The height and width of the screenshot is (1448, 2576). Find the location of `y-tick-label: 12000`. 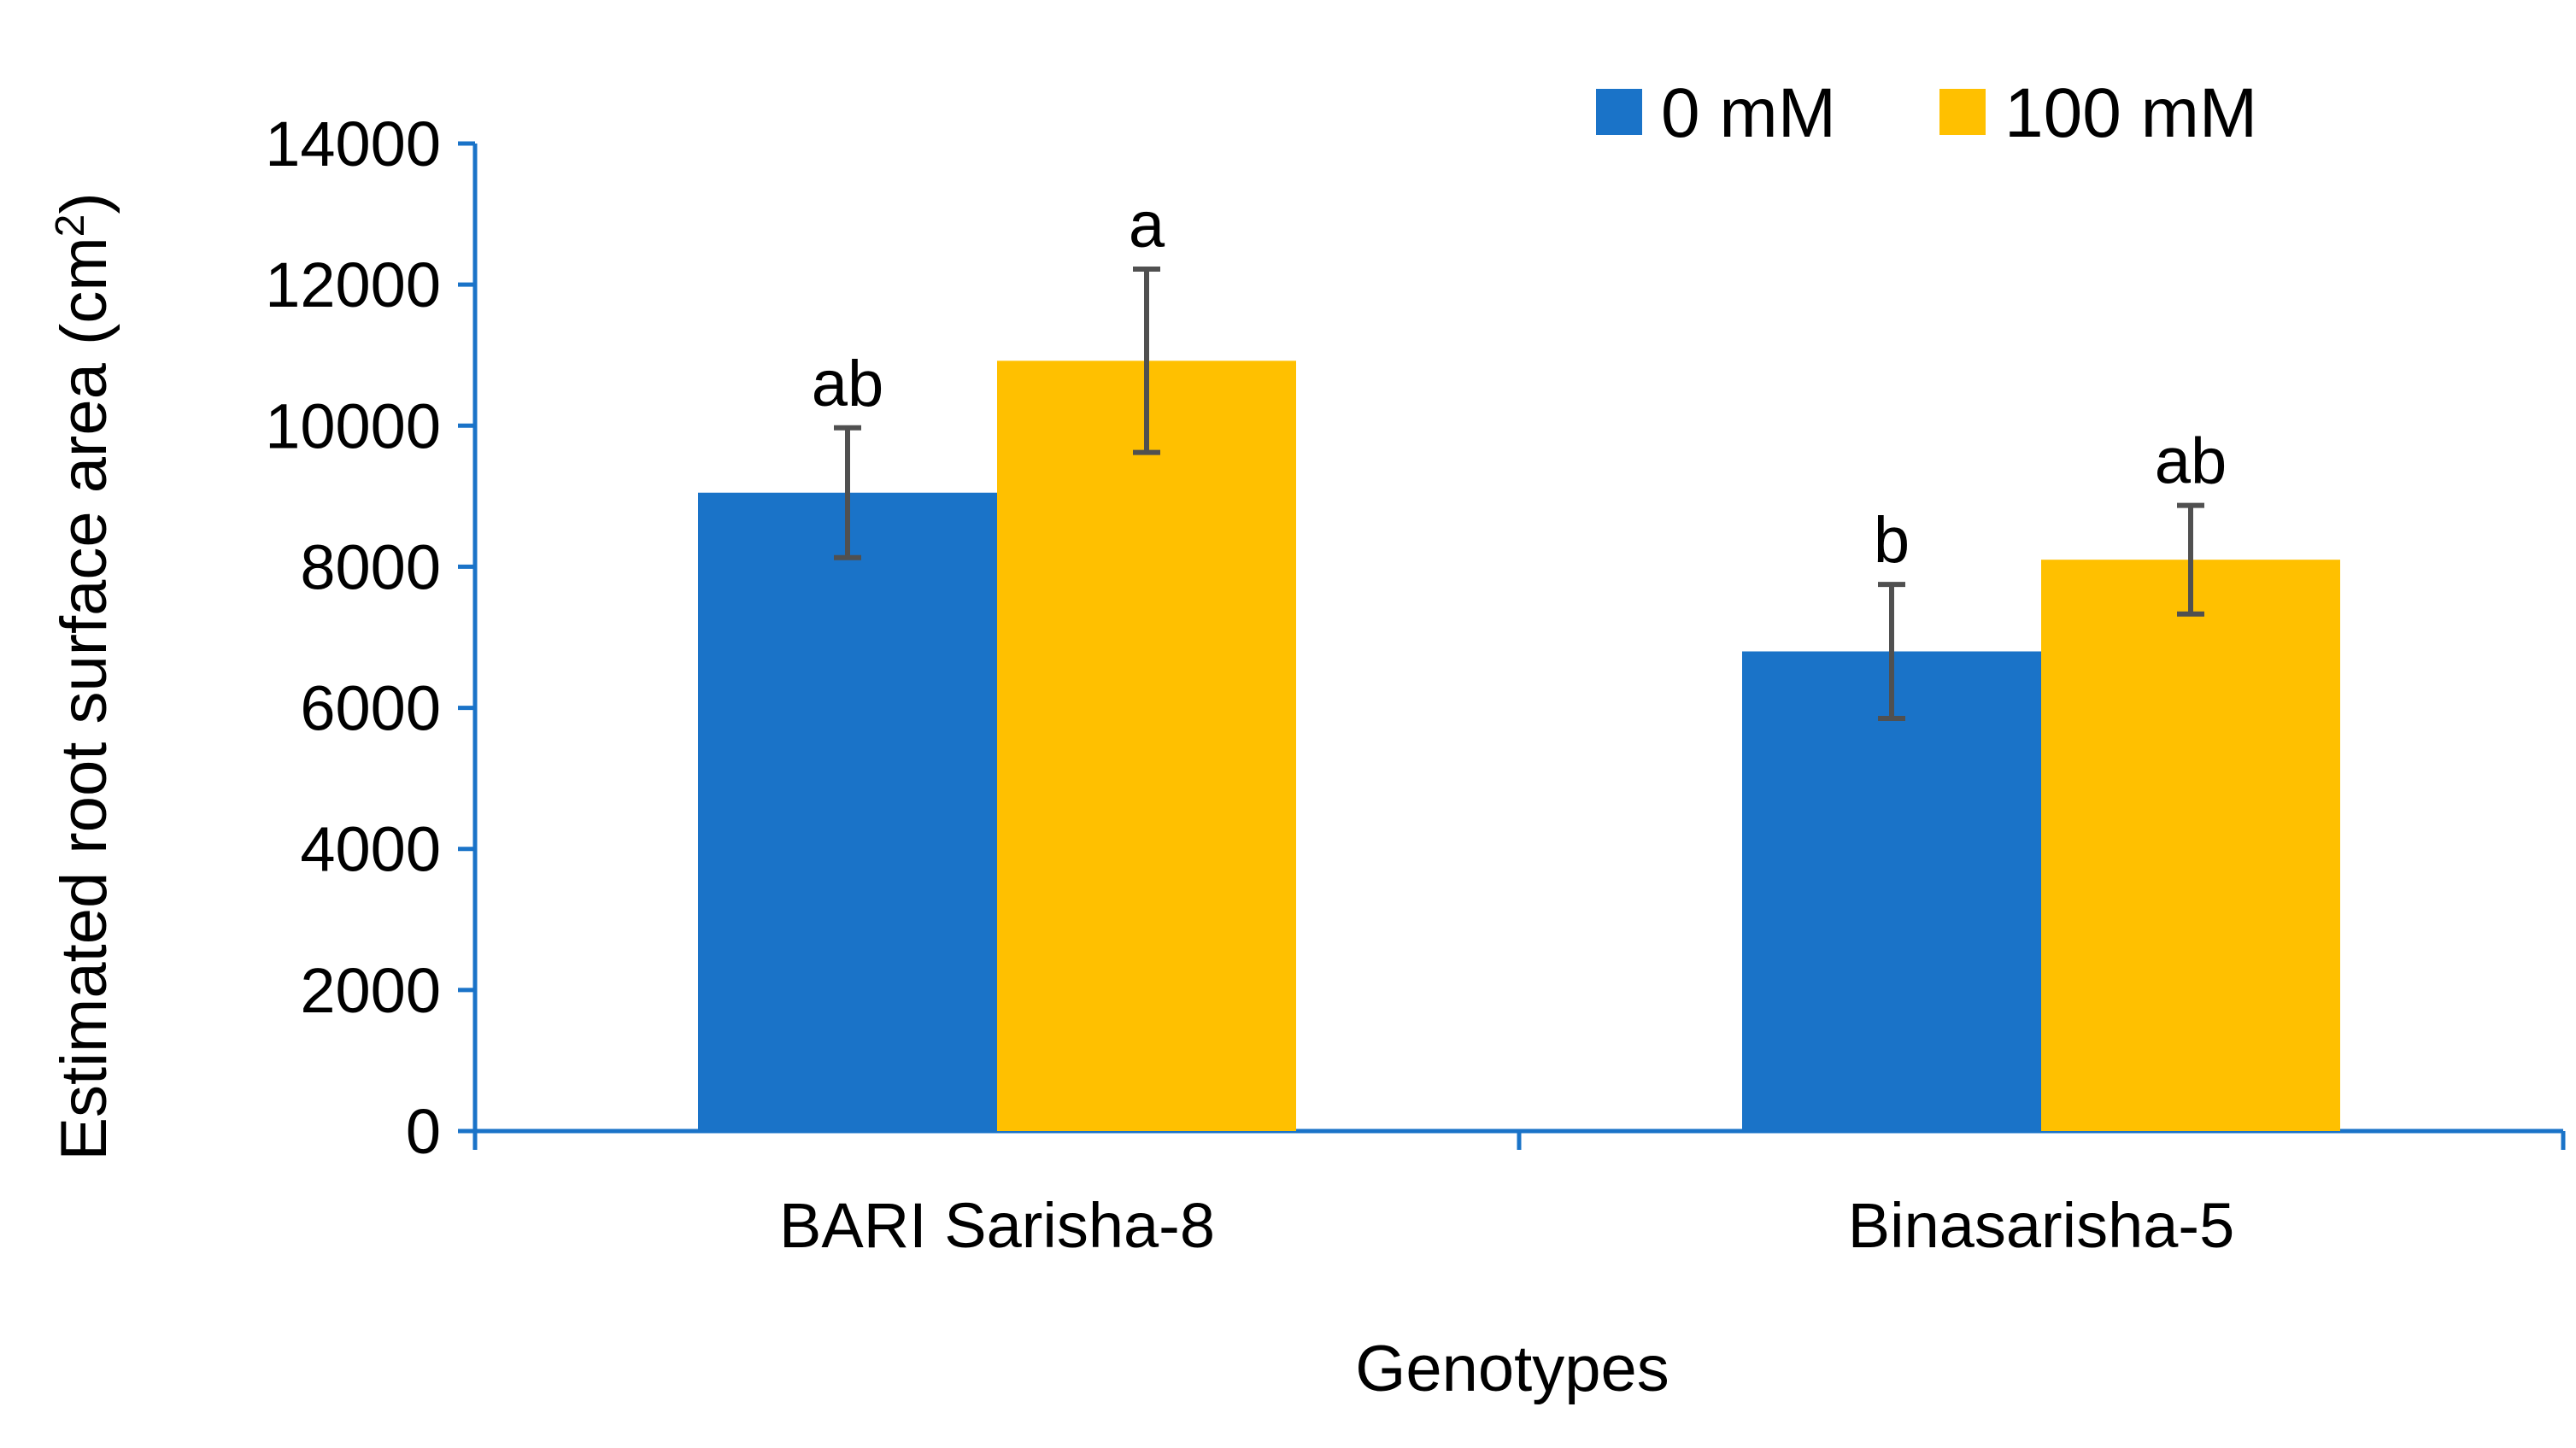

y-tick-label: 12000 is located at coordinates (353, 284).